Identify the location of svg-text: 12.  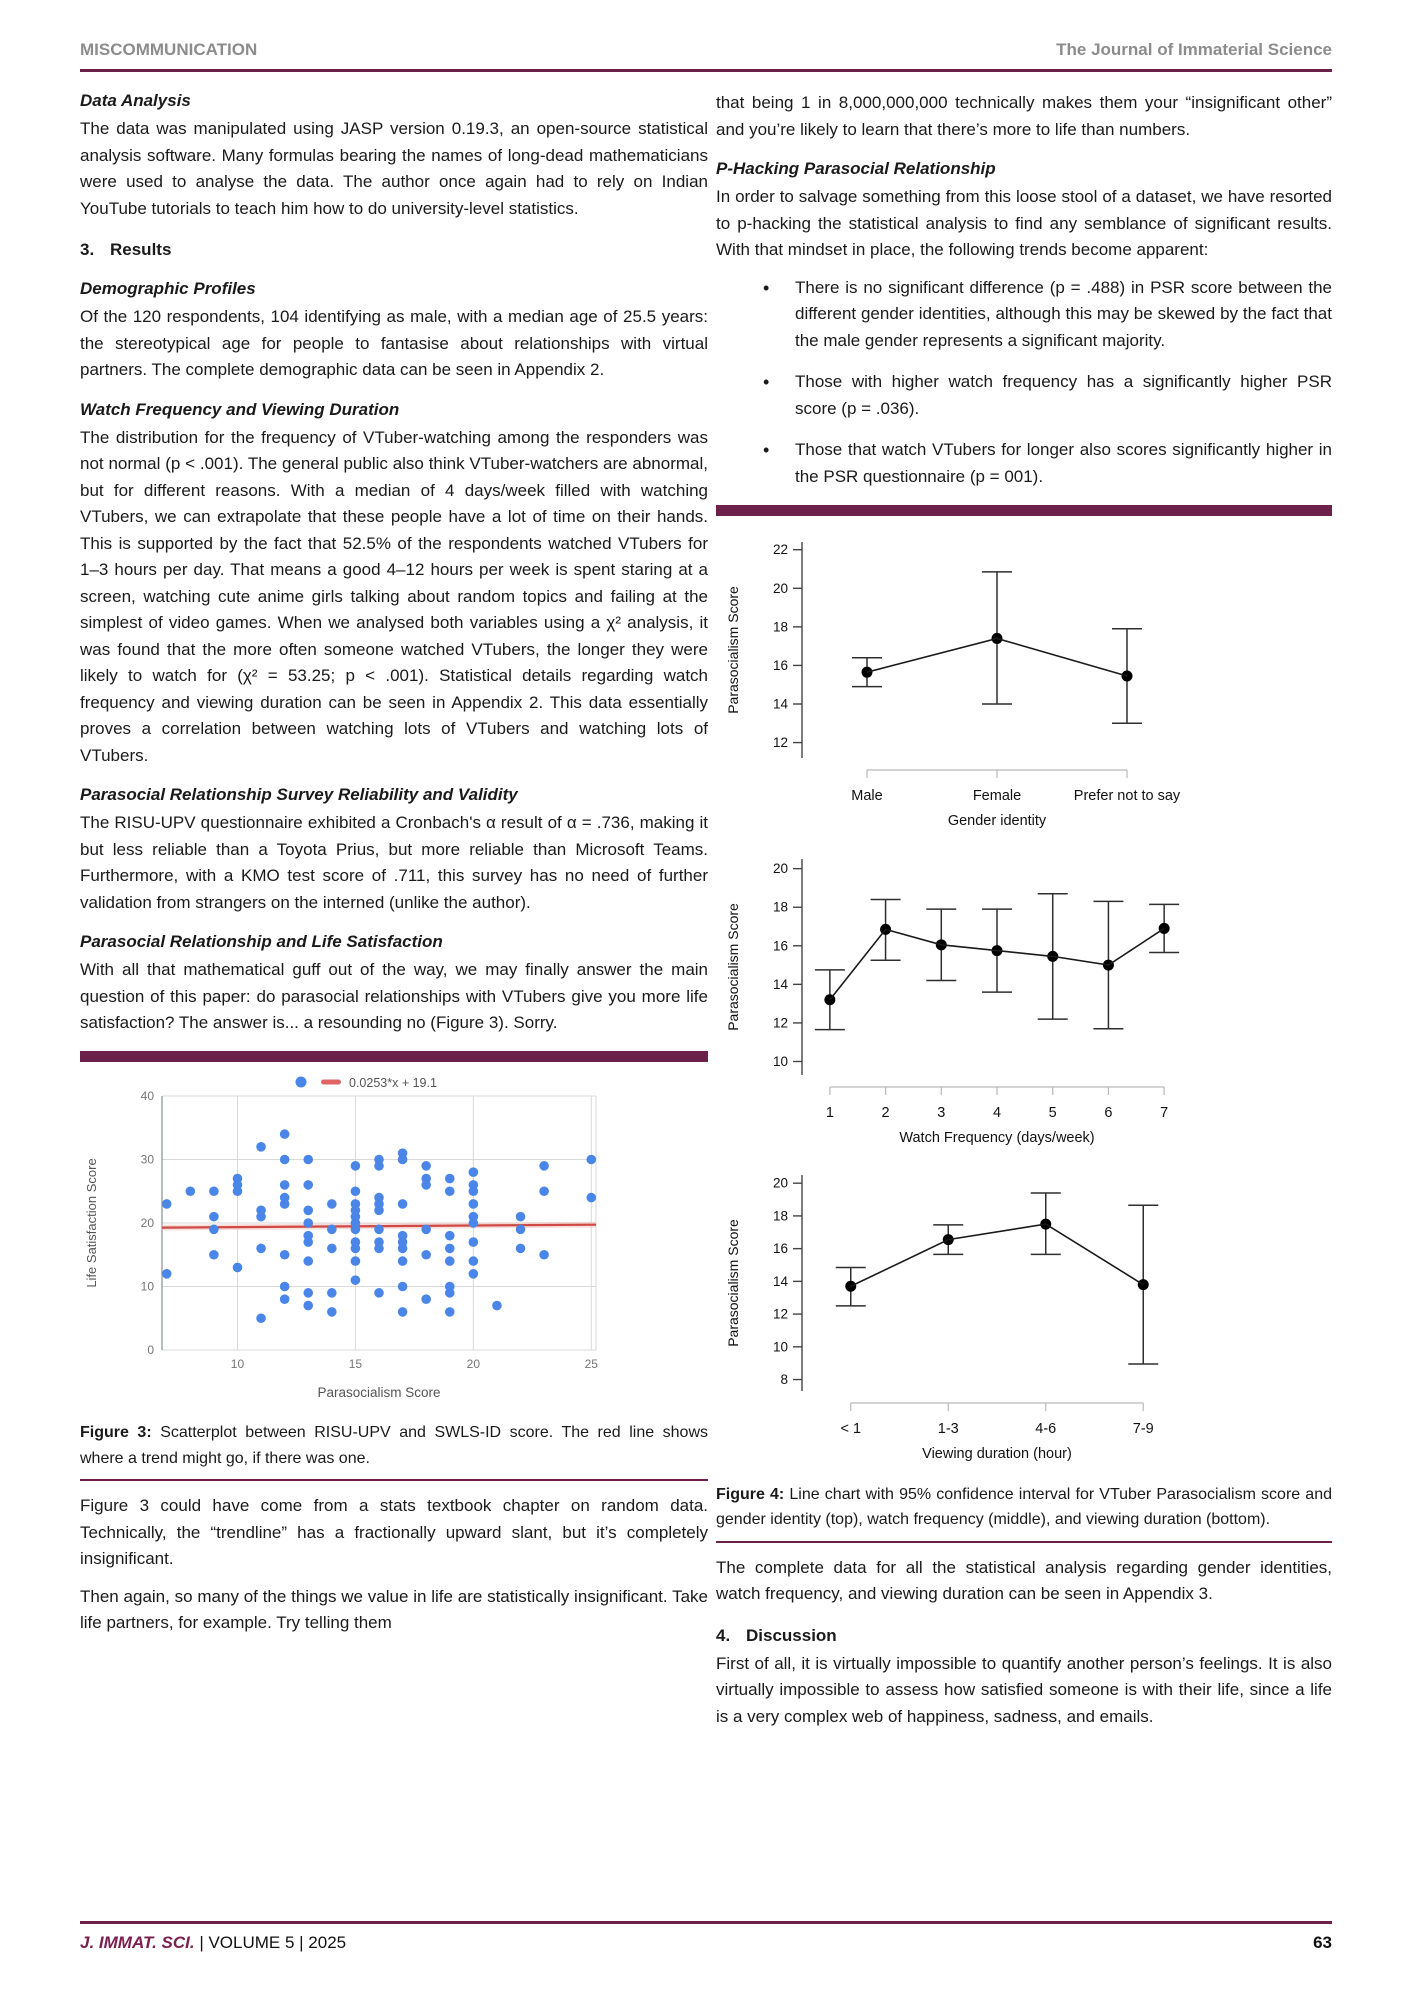
(780, 1022).